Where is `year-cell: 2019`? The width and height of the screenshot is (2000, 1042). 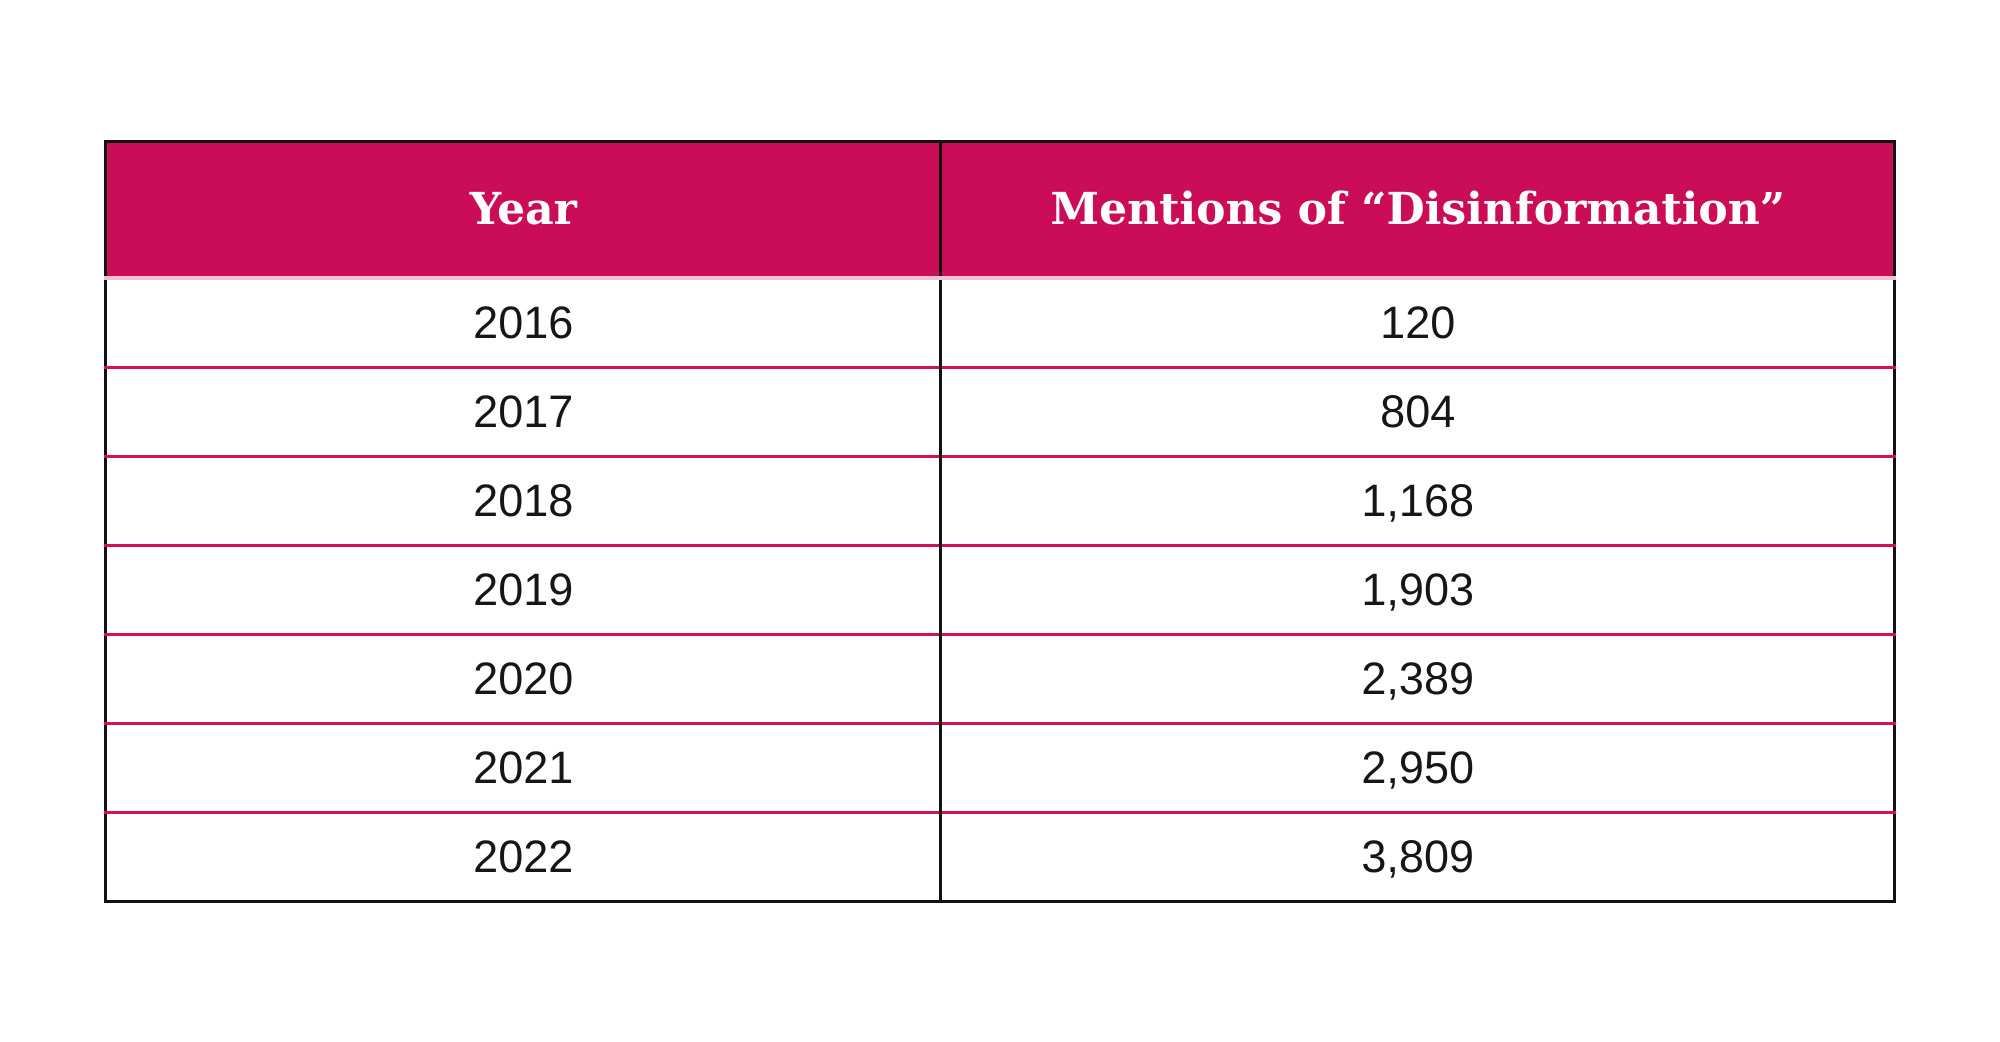 year-cell: 2019 is located at coordinates (523, 589).